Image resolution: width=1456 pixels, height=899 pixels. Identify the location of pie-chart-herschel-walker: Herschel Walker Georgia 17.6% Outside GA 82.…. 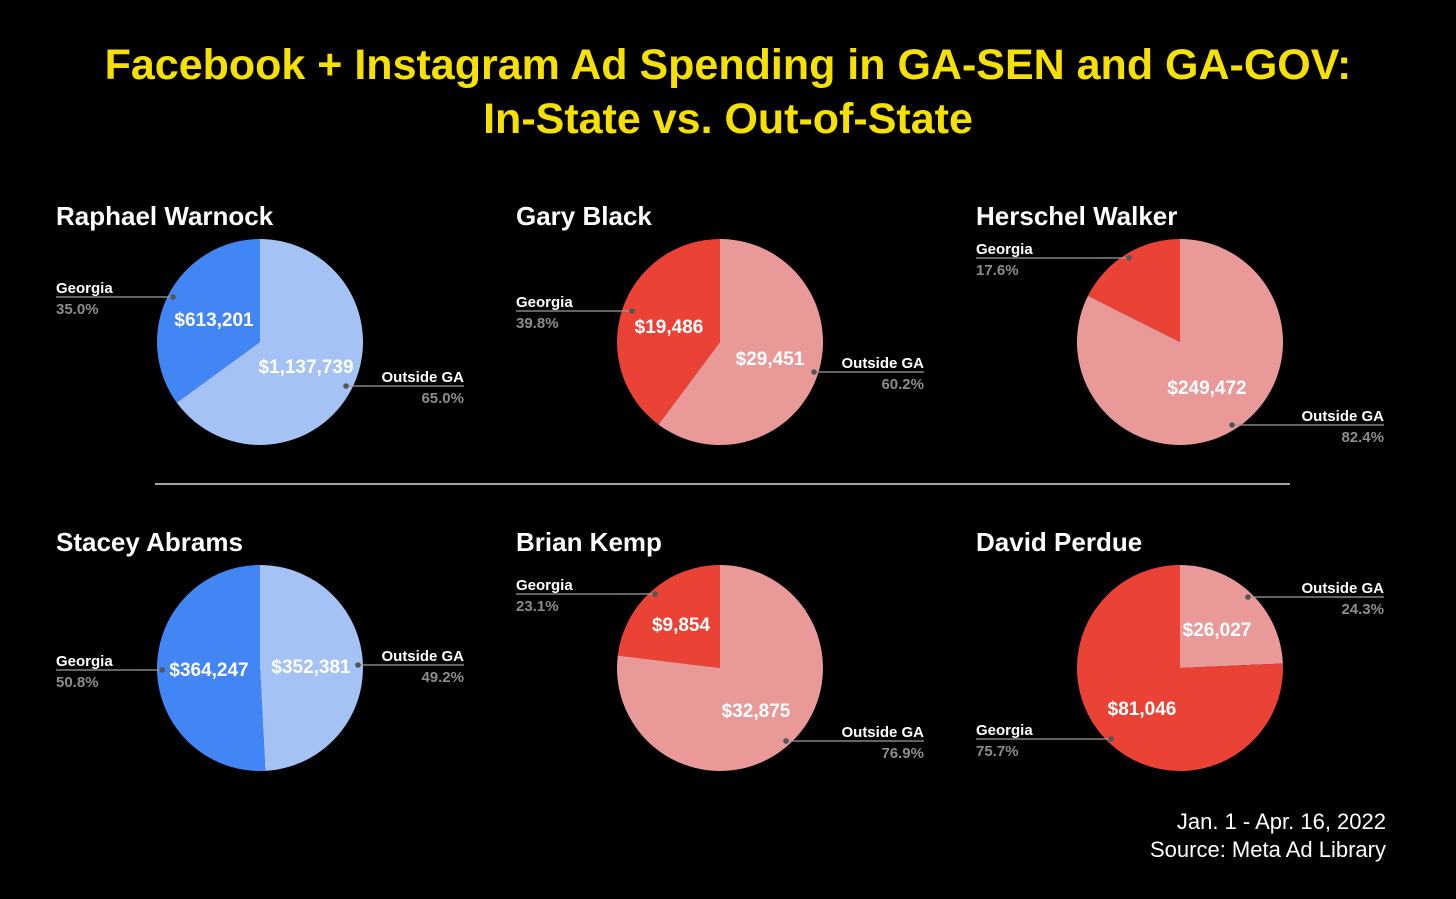
(1180, 323).